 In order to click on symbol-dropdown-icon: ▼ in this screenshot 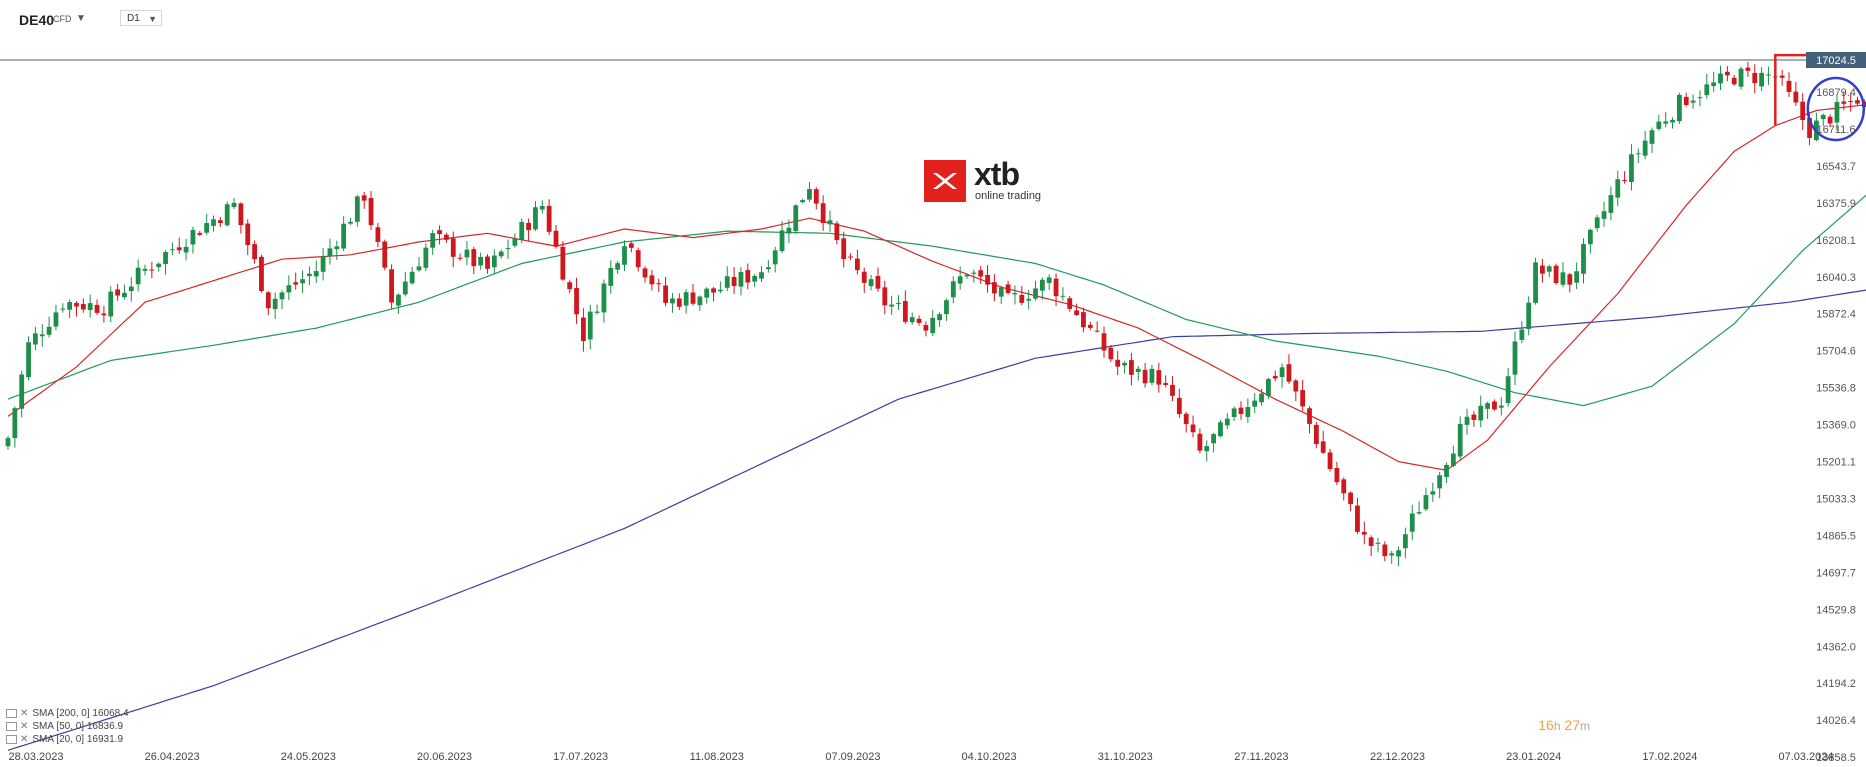, I will do `click(81, 18)`.